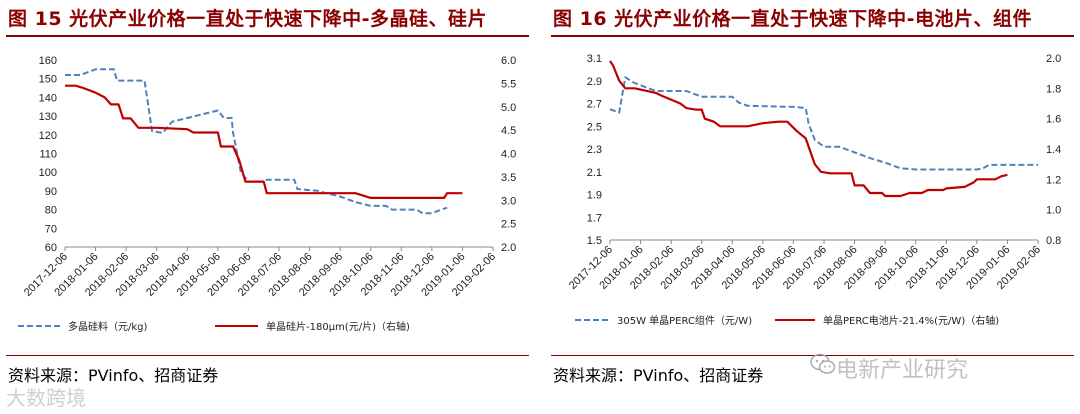  Describe the element at coordinates (594, 105) in the screenshot. I see `y-tick-label: 2.7` at that location.